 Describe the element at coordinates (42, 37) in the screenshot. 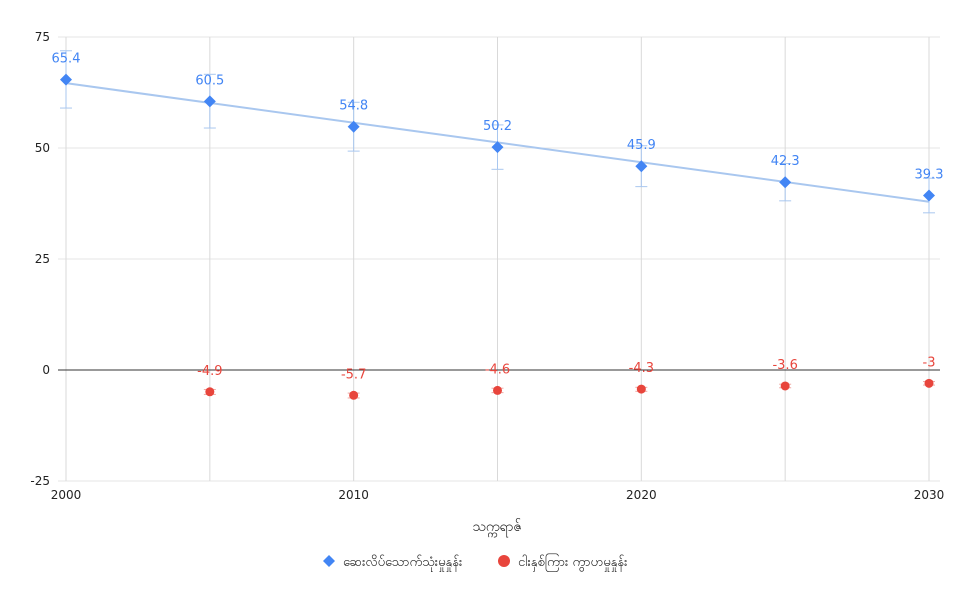

I see `y-tick-label: 75` at that location.